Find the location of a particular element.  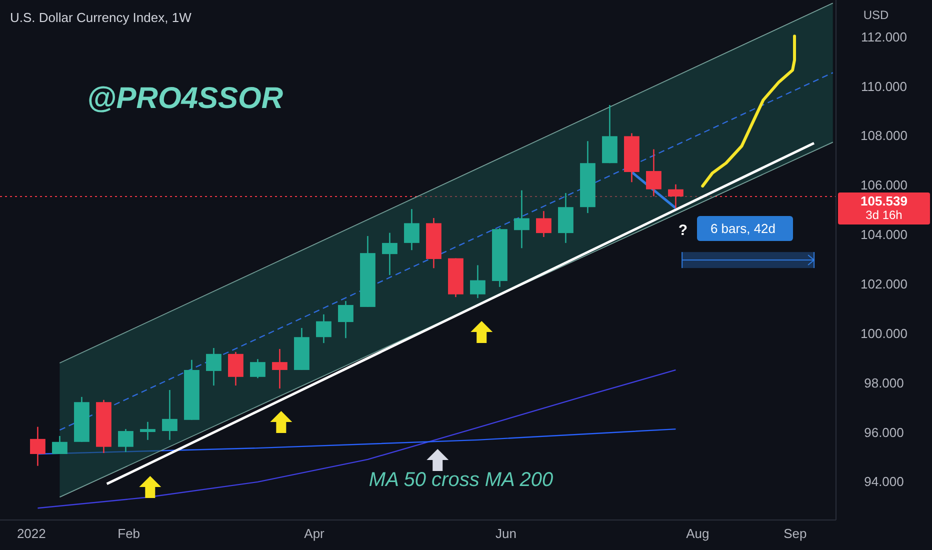

annotation: 6 bars, 42d is located at coordinates (743, 228).